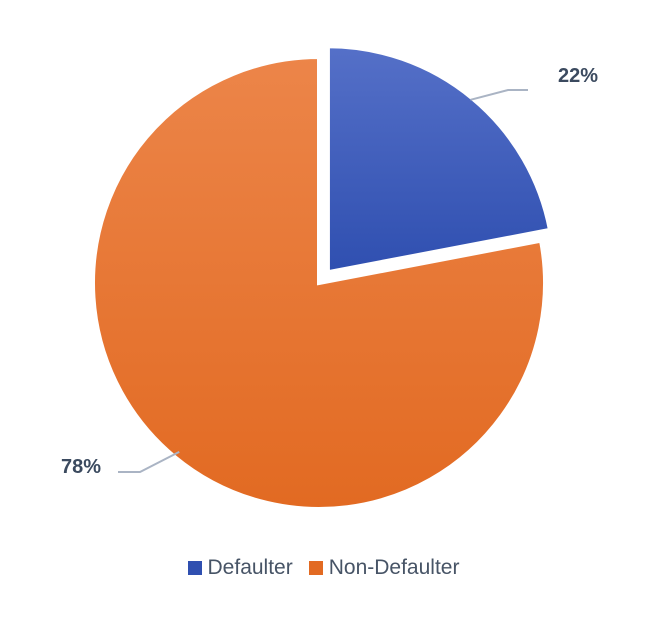 Image resolution: width=647 pixels, height=625 pixels. What do you see at coordinates (149, 462) in the screenshot?
I see `leader-line-non-defaulter` at bounding box center [149, 462].